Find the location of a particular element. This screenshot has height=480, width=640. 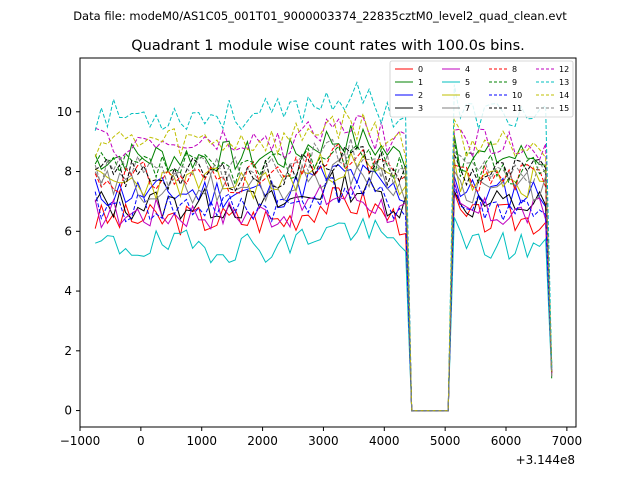

x-tick-label: 7000 is located at coordinates (567, 441).